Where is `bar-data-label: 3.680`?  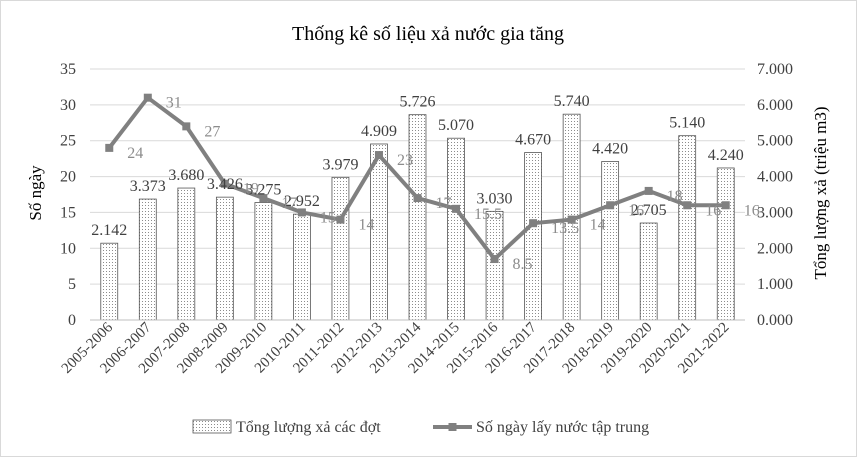
bar-data-label: 3.680 is located at coordinates (186, 175).